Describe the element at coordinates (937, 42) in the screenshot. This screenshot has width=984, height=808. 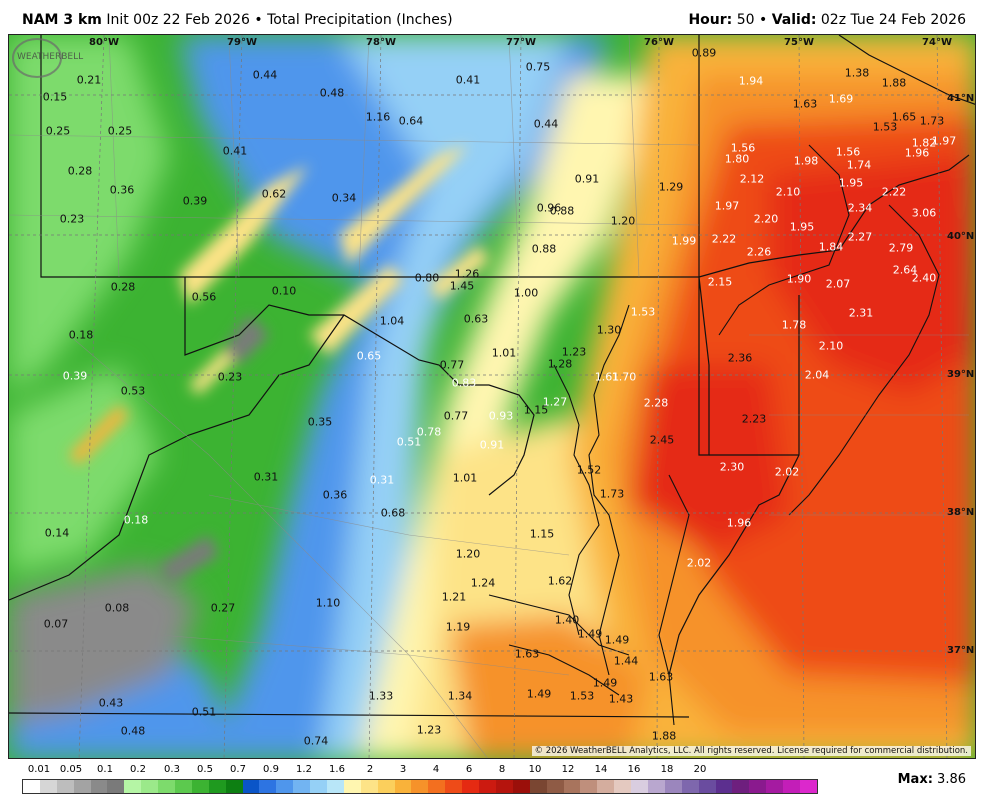
I see `longitude-label: 74°W` at that location.